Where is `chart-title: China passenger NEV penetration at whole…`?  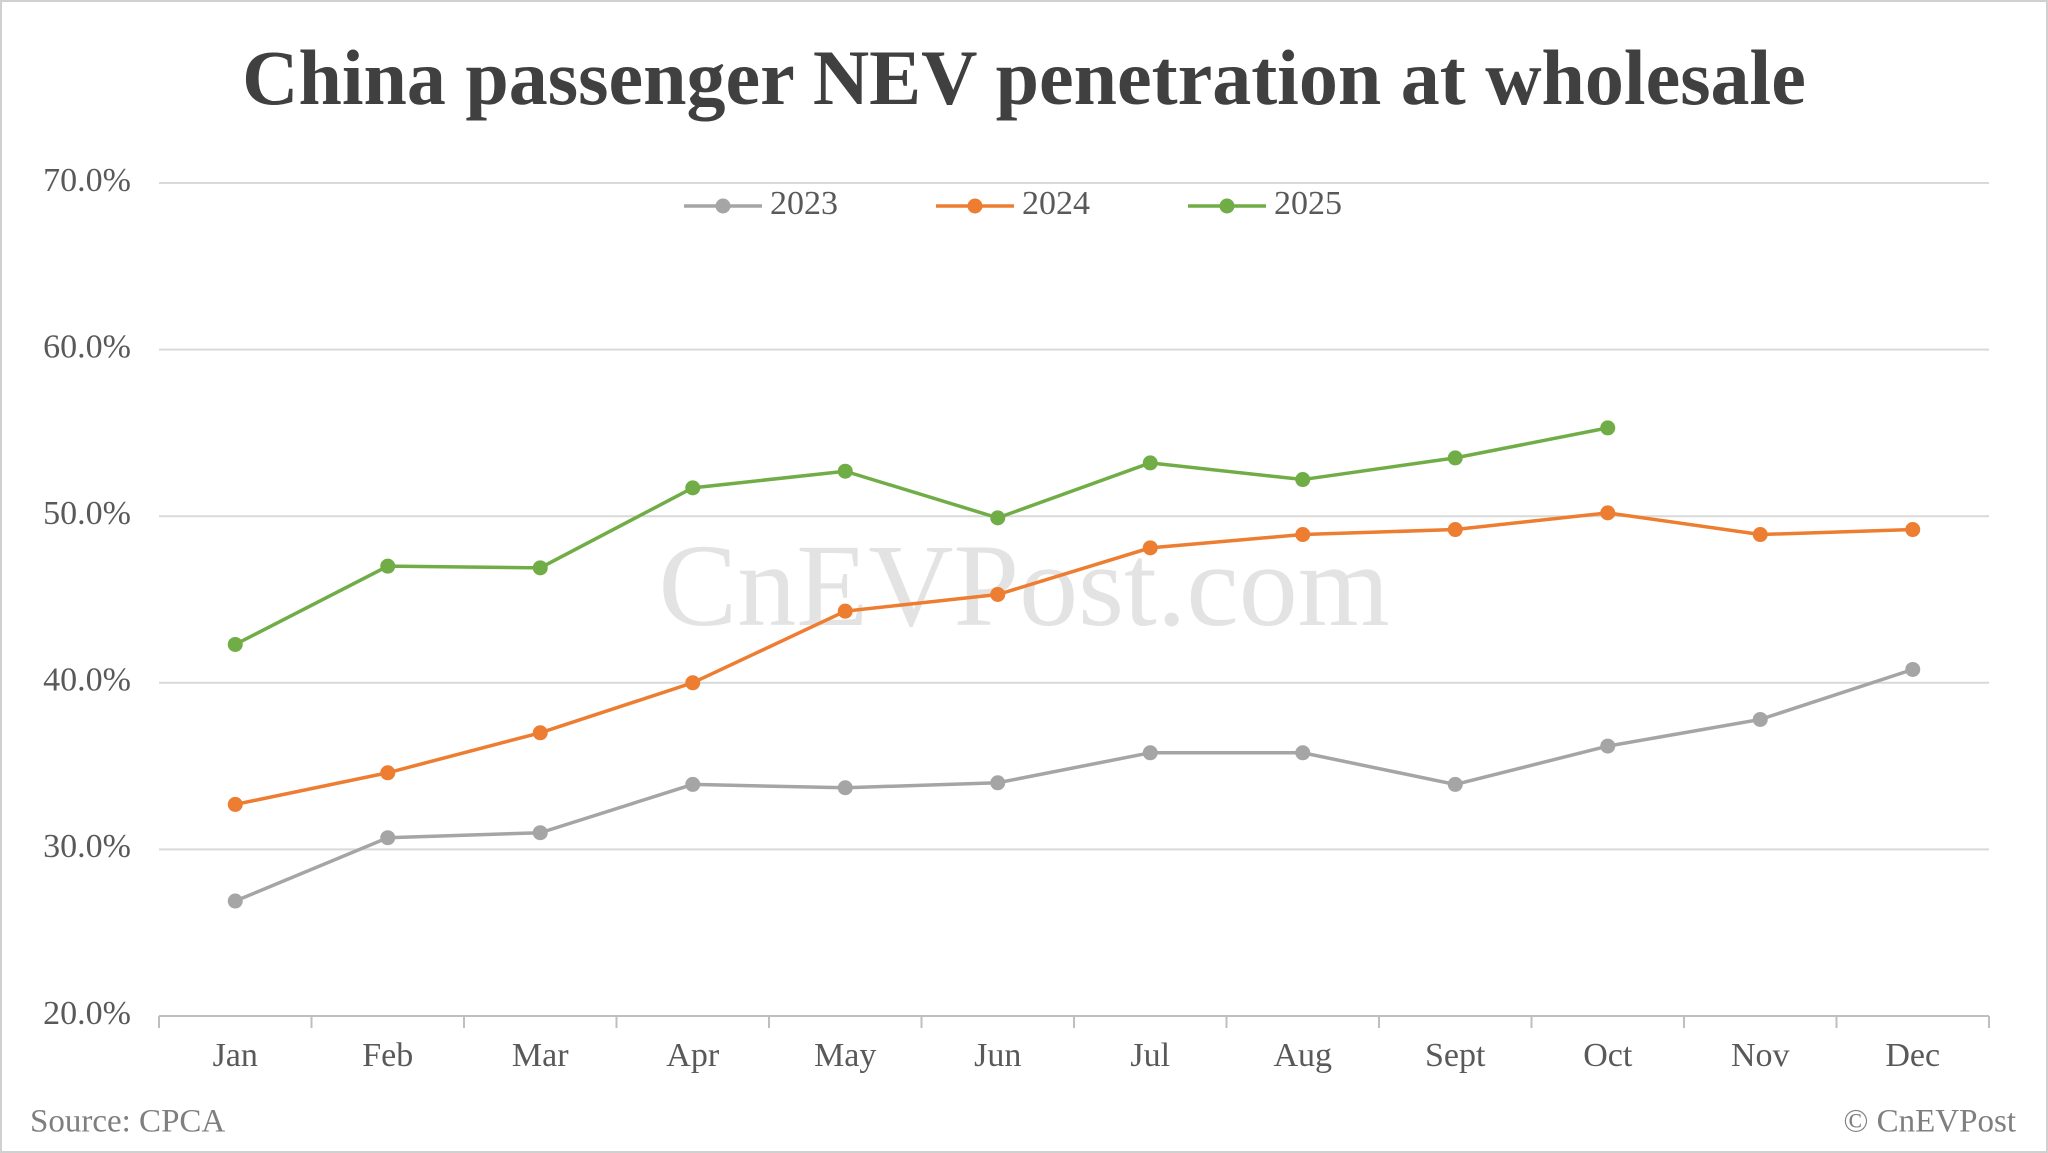
chart-title: China passenger NEV penetration at whole… is located at coordinates (1024, 77).